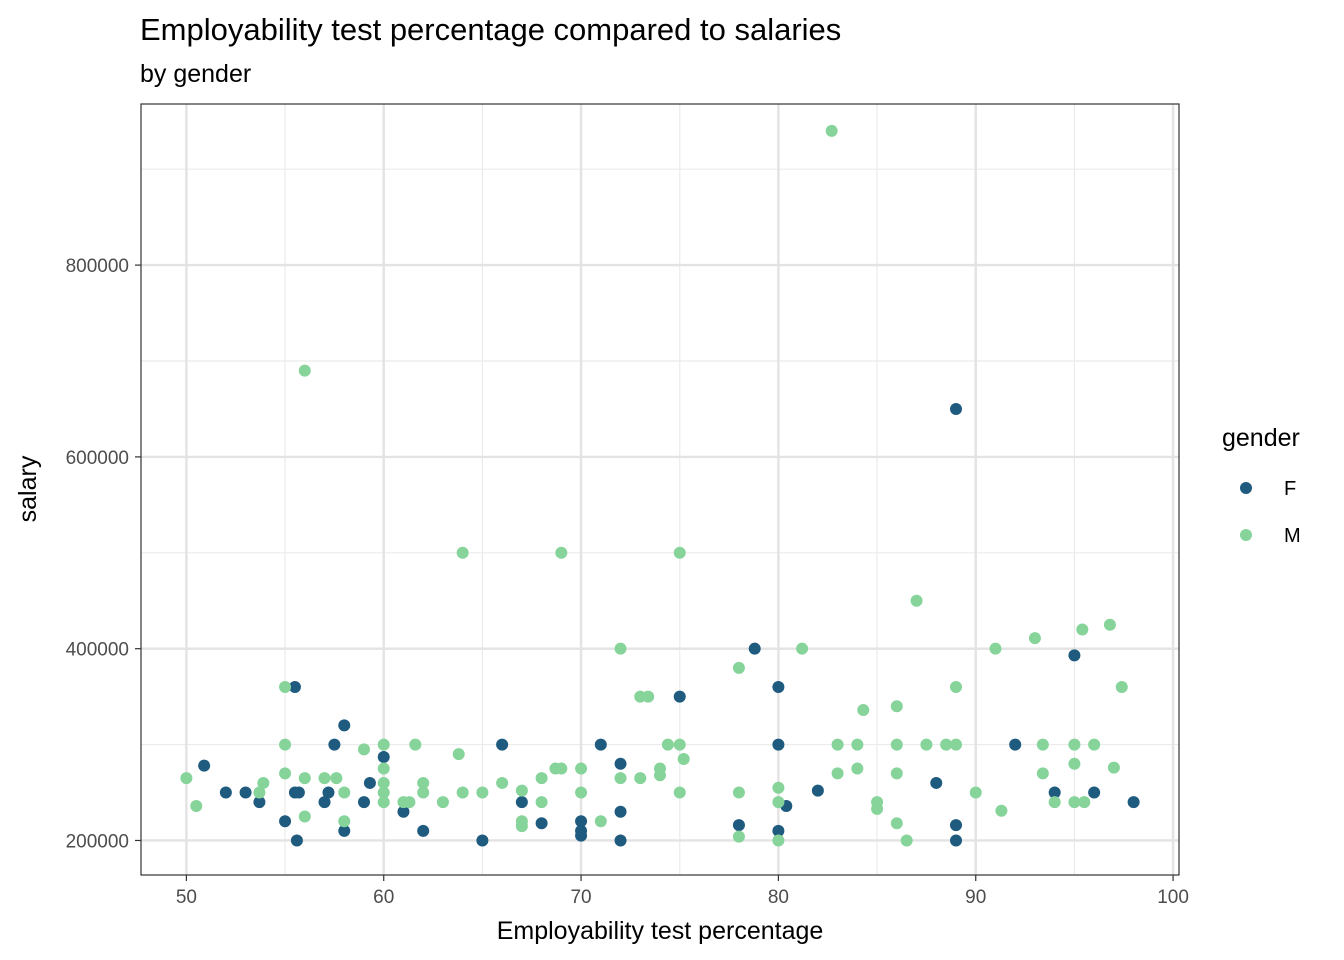 This screenshot has width=1344, height=960. Describe the element at coordinates (1246, 535) in the screenshot. I see `legend-key-m` at that location.